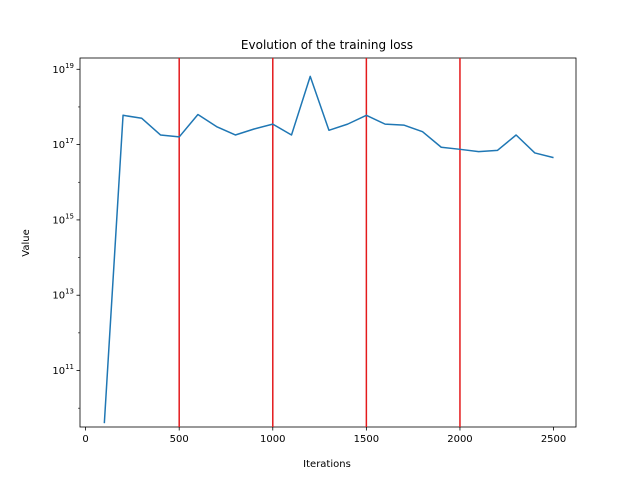 The height and width of the screenshot is (480, 640). I want to click on x-axis-ticks: 0 500 1000 1500 2000 2500, so click(324, 436).